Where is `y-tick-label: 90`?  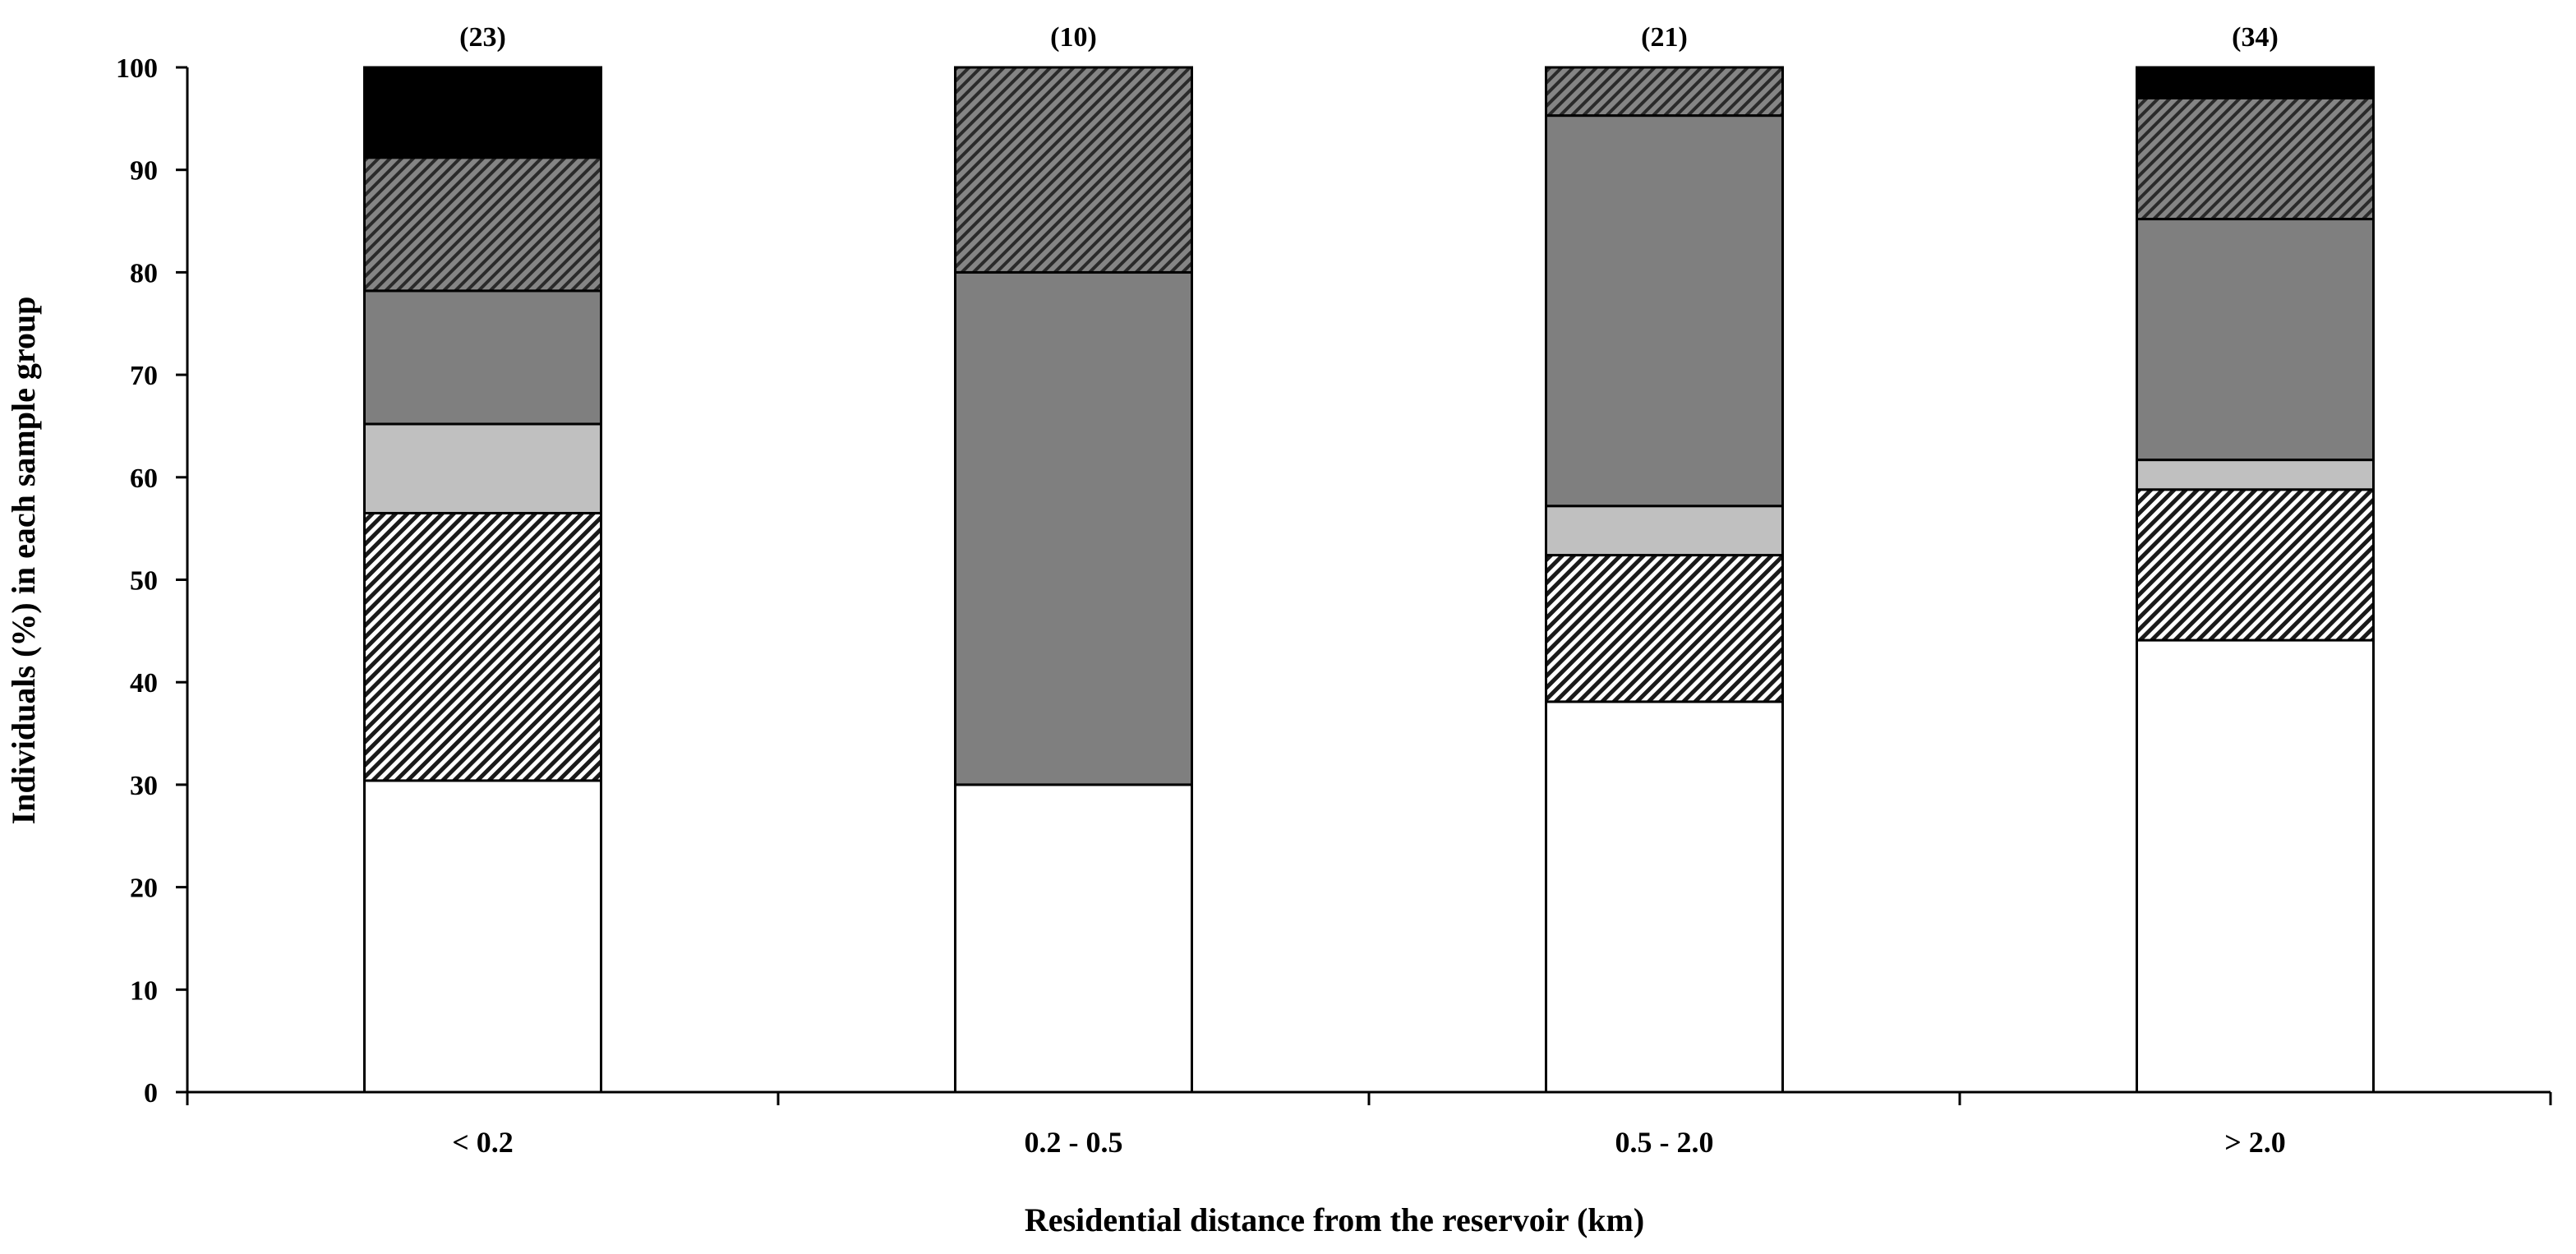 y-tick-label: 90 is located at coordinates (144, 171).